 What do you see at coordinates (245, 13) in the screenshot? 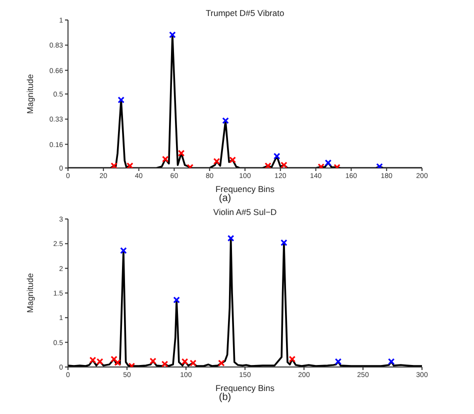
I see `chart-title: Trumpet D#5 Vibrato` at bounding box center [245, 13].